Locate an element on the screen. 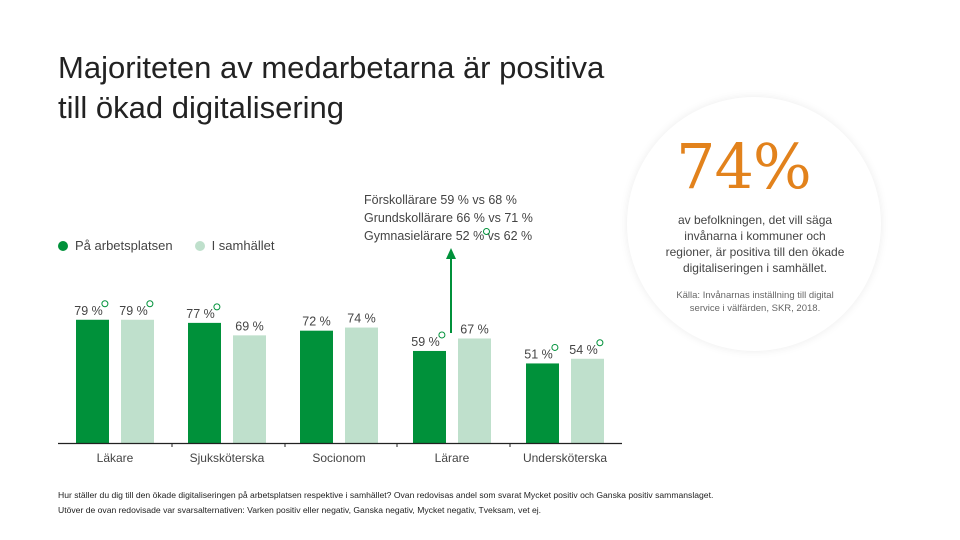 This screenshot has width=960, height=540. note-line-forskollarare: Förskollärare 59 % vs 68 % is located at coordinates (440, 200).